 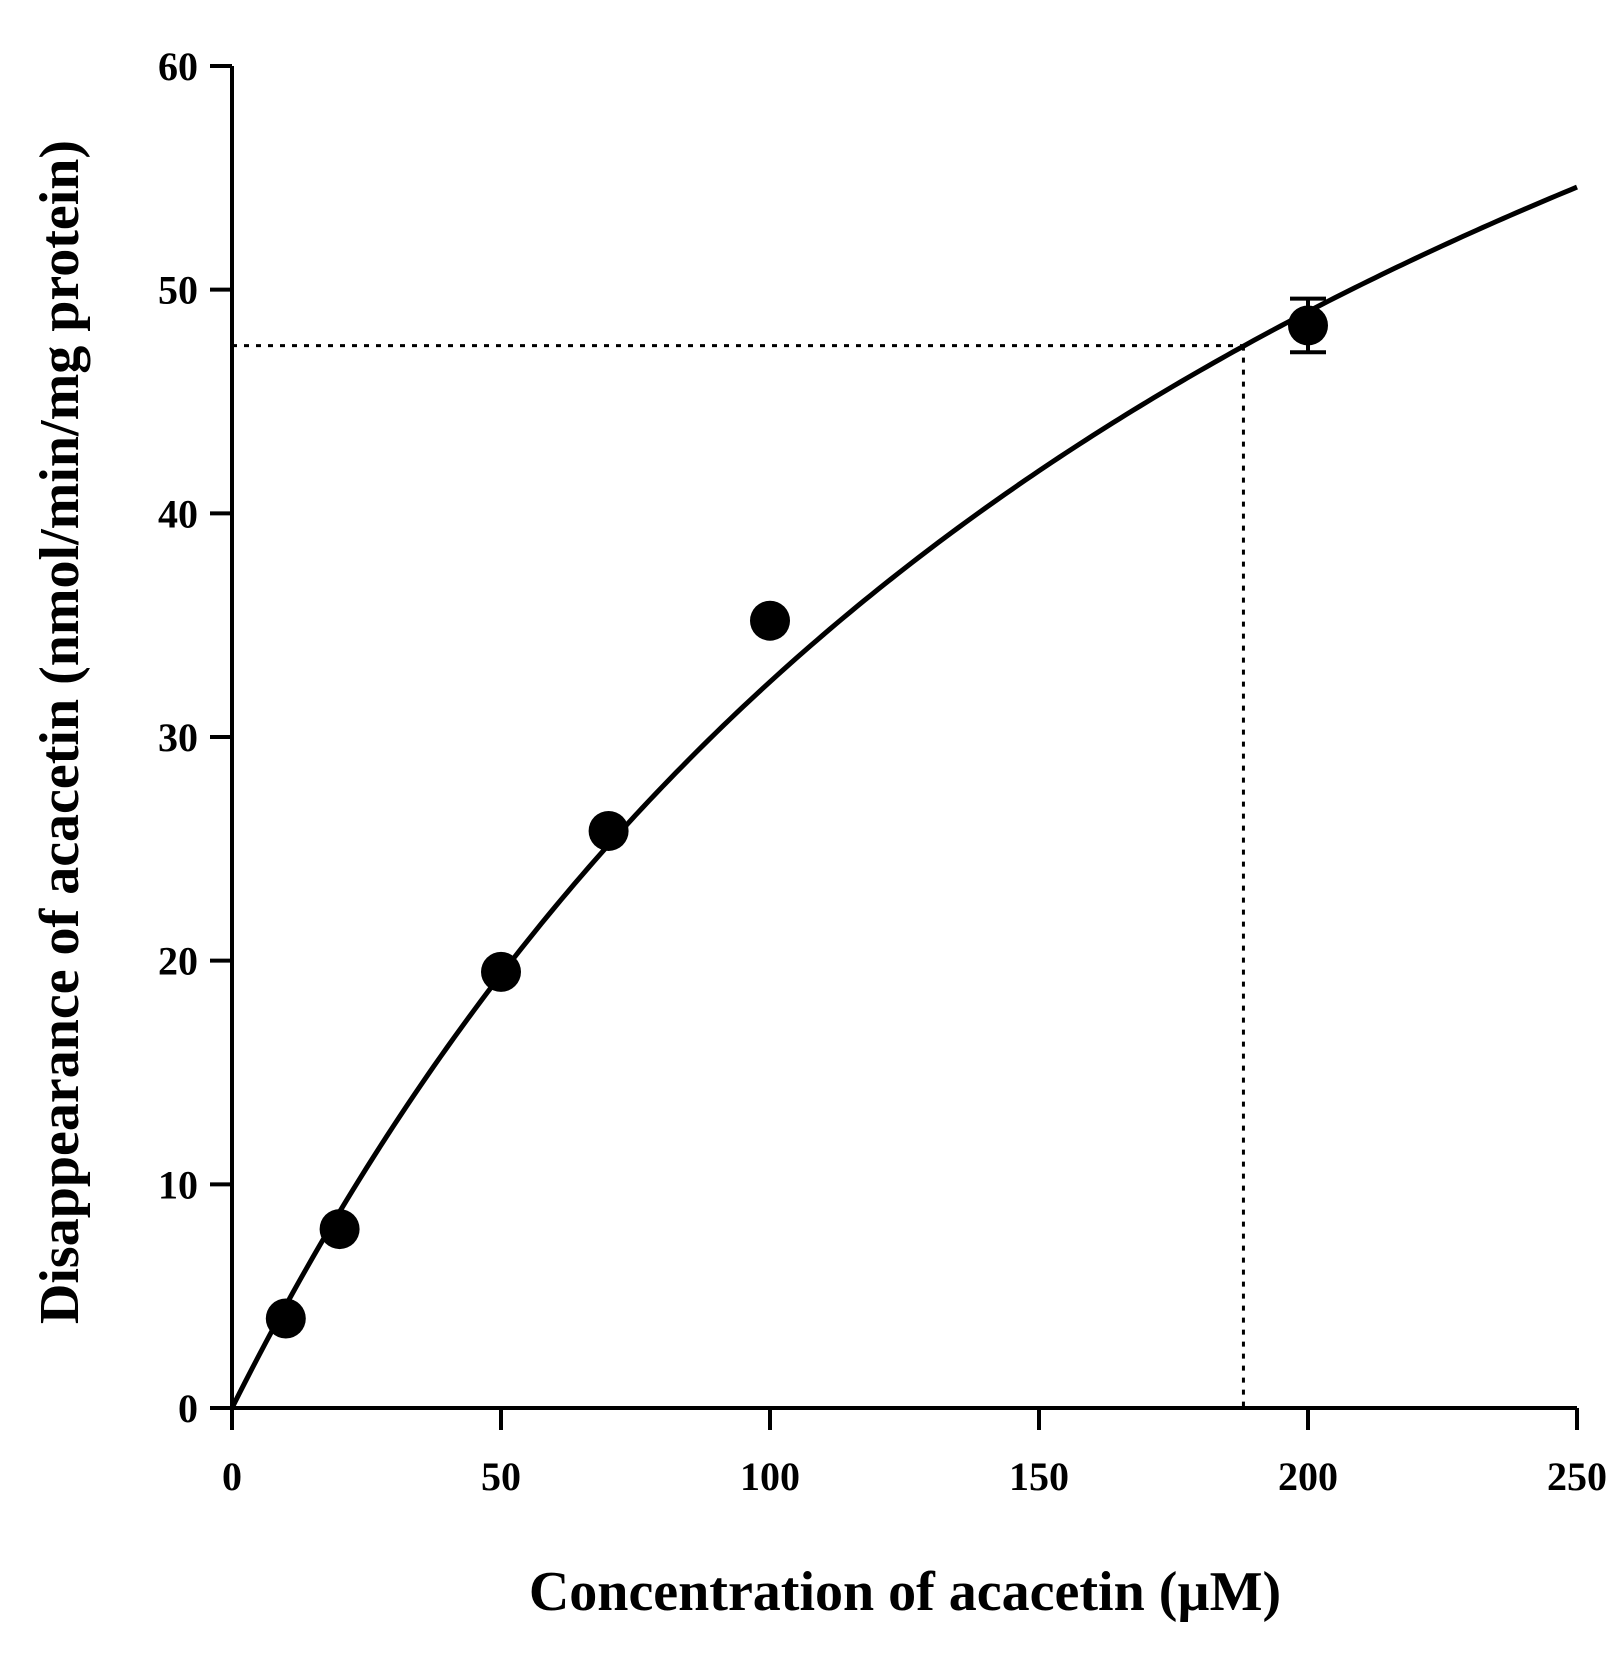 I want to click on x-tick-label: 250, so click(x=1577, y=1476).